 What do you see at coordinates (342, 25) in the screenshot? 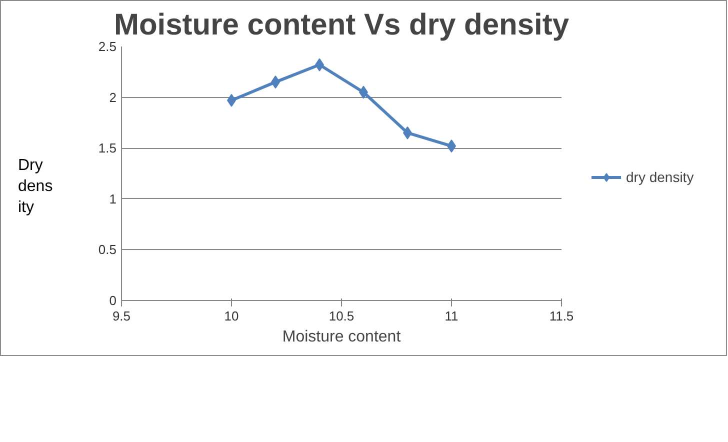
I see `chart-title: Moisture content Vs dry density` at bounding box center [342, 25].